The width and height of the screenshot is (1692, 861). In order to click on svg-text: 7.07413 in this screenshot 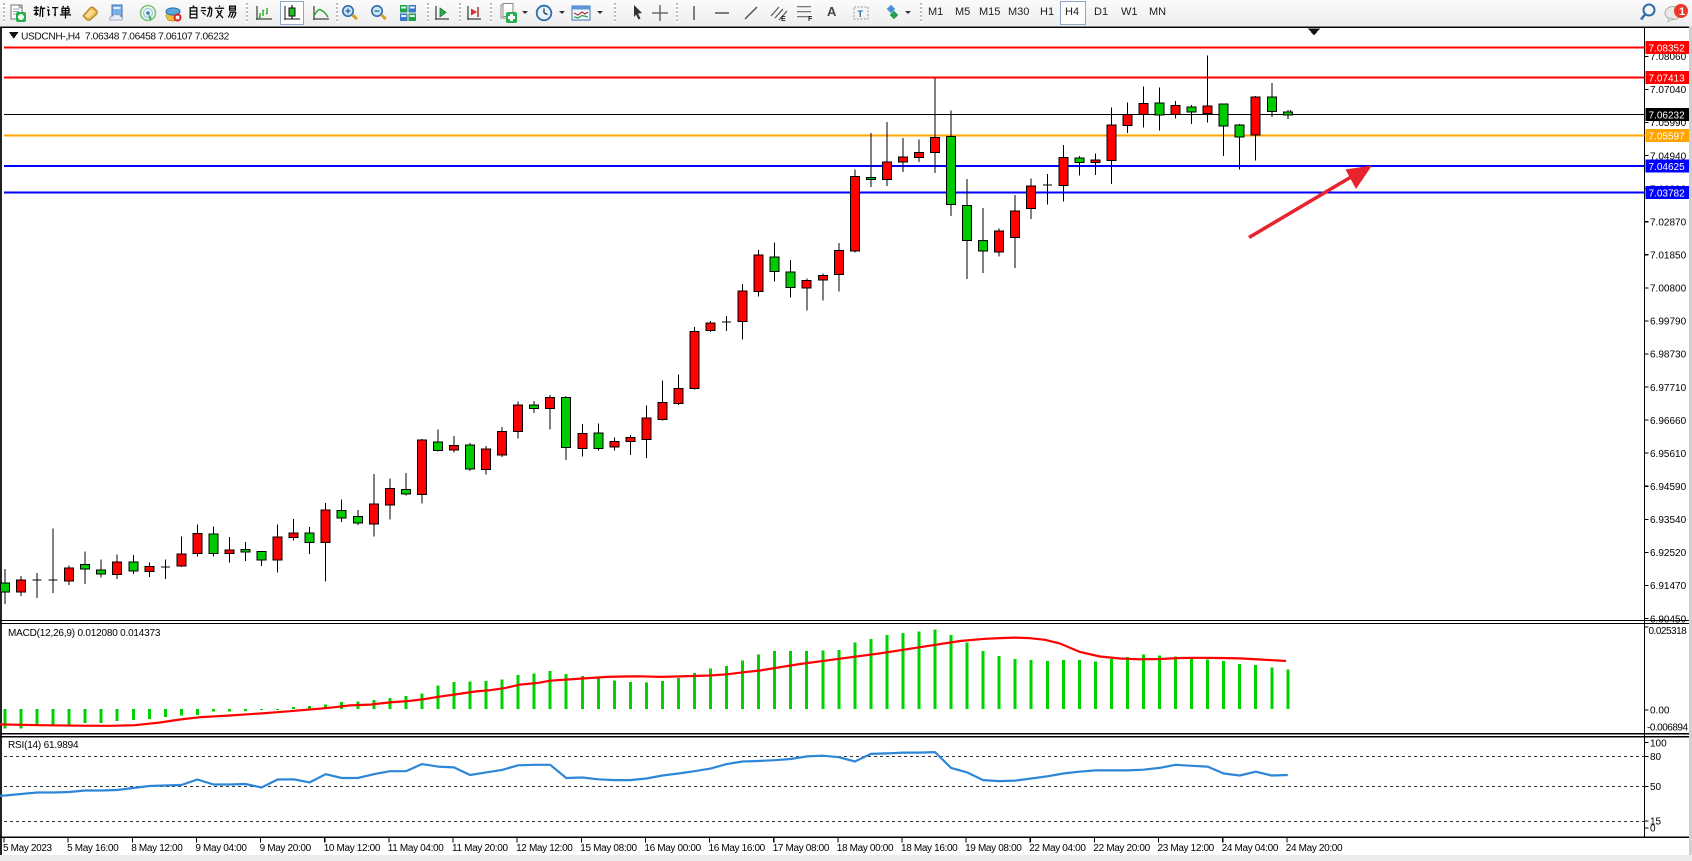, I will do `click(1667, 78)`.